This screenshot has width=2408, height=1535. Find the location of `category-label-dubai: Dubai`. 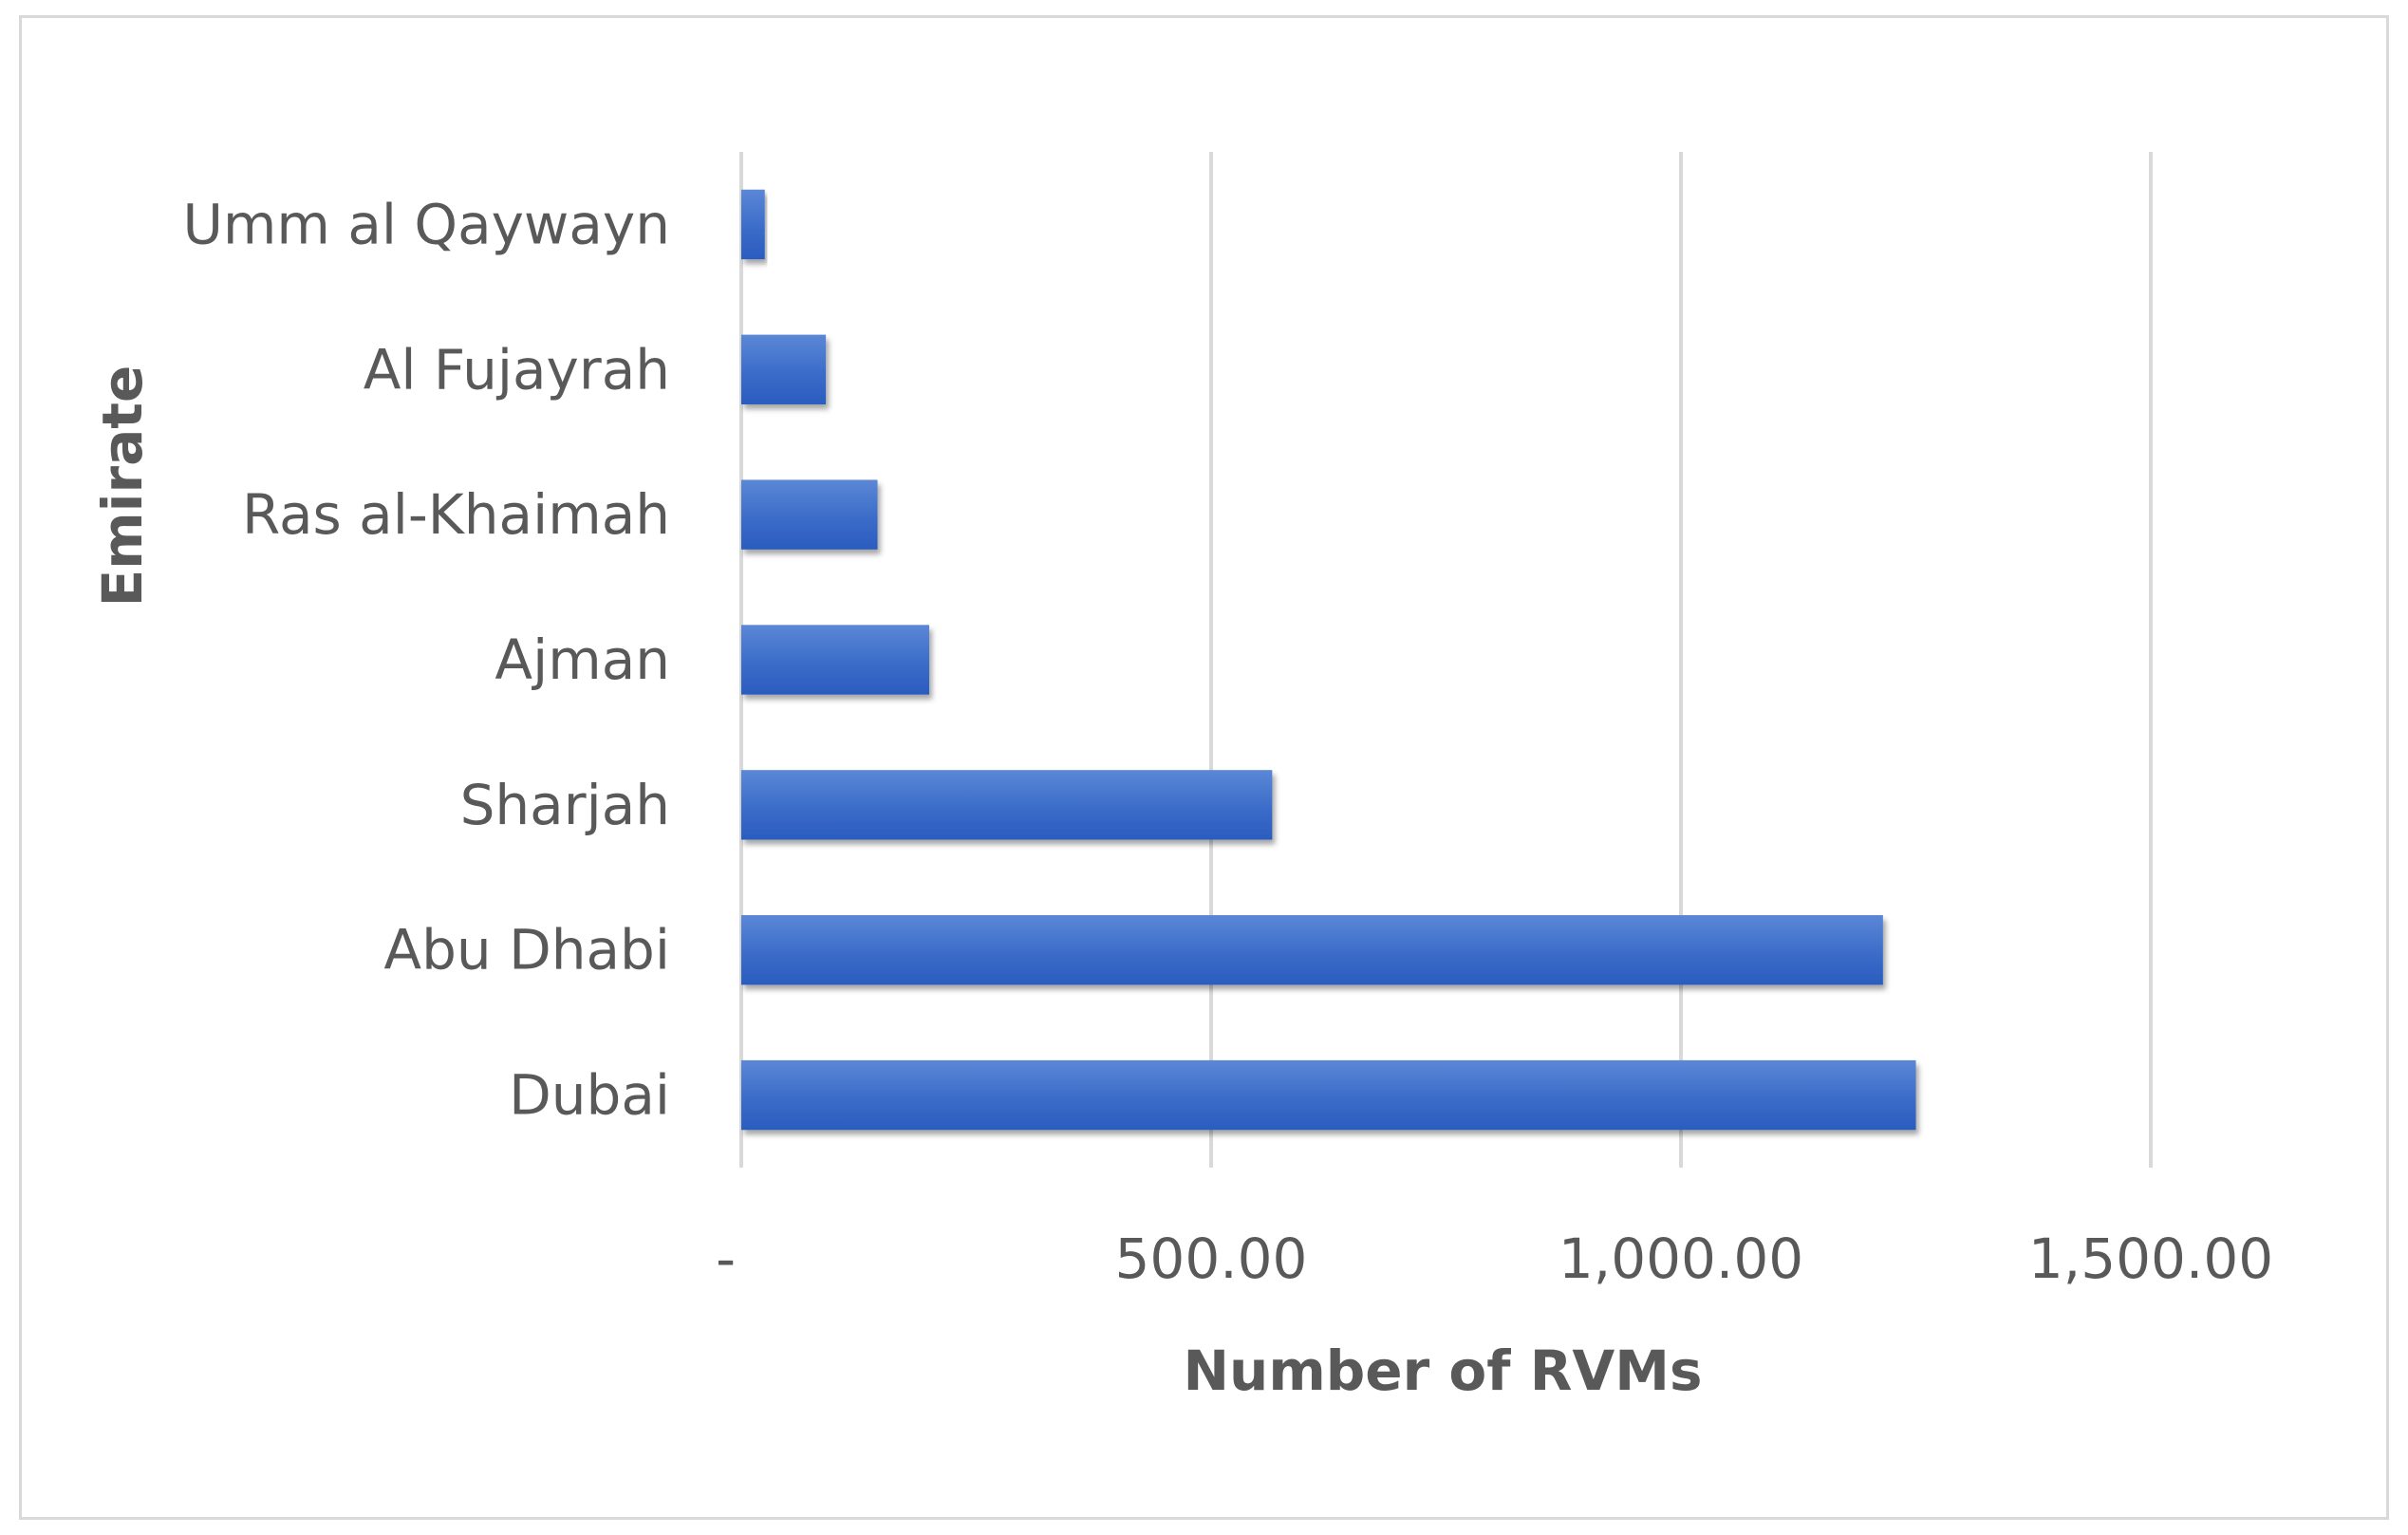

category-label-dubai: Dubai is located at coordinates (589, 1095).